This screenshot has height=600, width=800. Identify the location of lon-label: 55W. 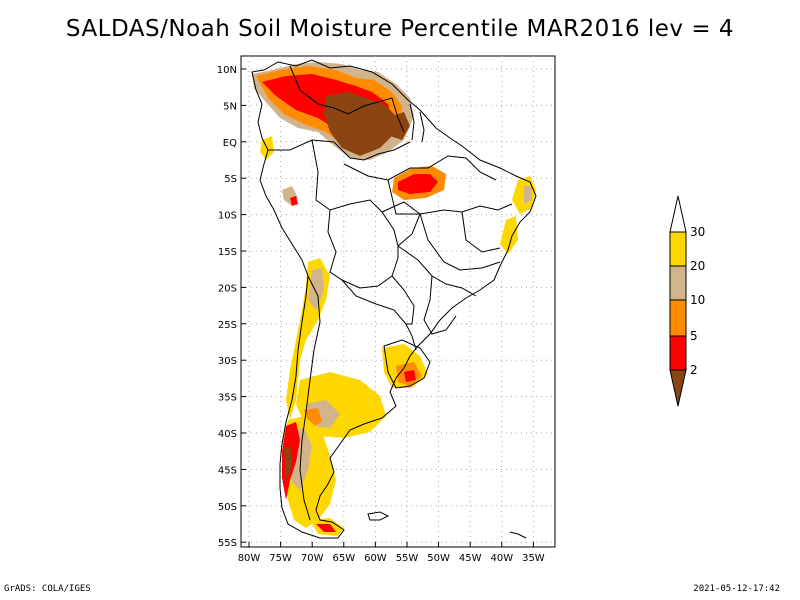
(407, 558).